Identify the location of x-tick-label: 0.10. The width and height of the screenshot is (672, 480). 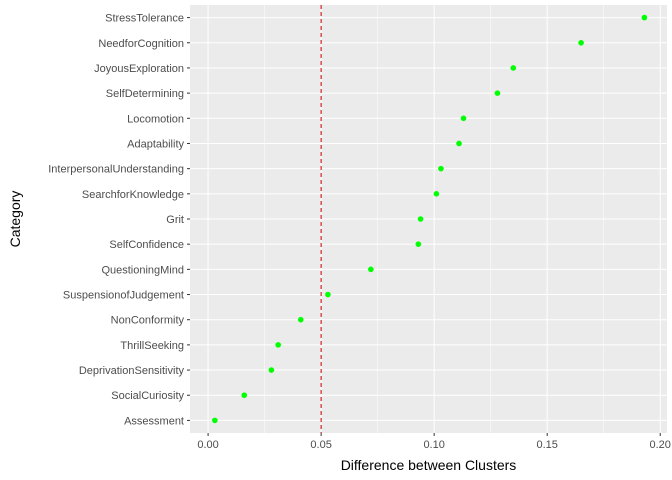
(433, 445).